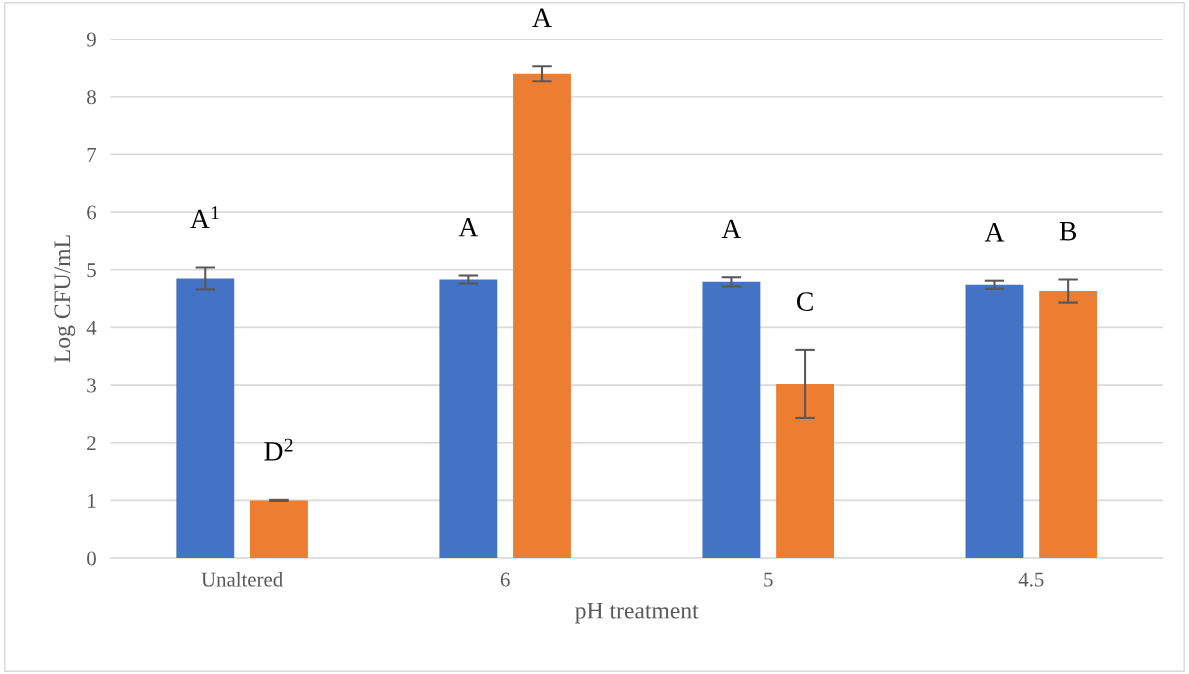 Image resolution: width=1189 pixels, height=674 pixels. I want to click on annotation: B, so click(1068, 231).